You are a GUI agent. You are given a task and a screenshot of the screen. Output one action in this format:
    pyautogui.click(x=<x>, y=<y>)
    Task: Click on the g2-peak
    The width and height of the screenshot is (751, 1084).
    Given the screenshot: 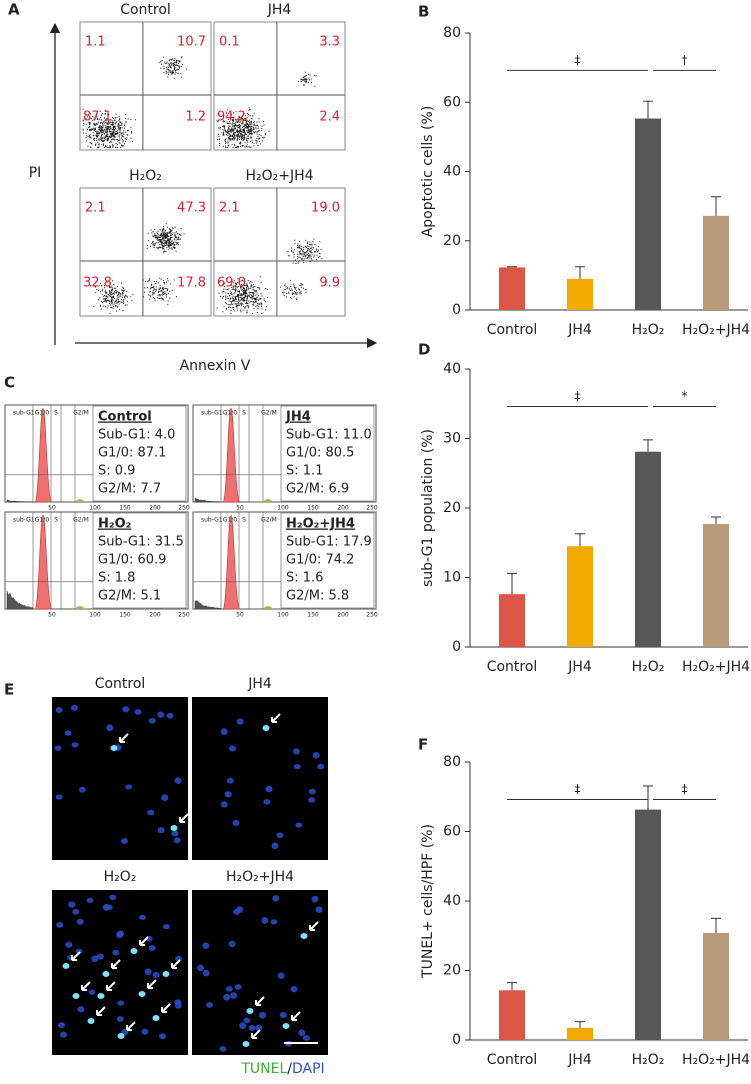 What is the action you would take?
    pyautogui.click(x=268, y=607)
    